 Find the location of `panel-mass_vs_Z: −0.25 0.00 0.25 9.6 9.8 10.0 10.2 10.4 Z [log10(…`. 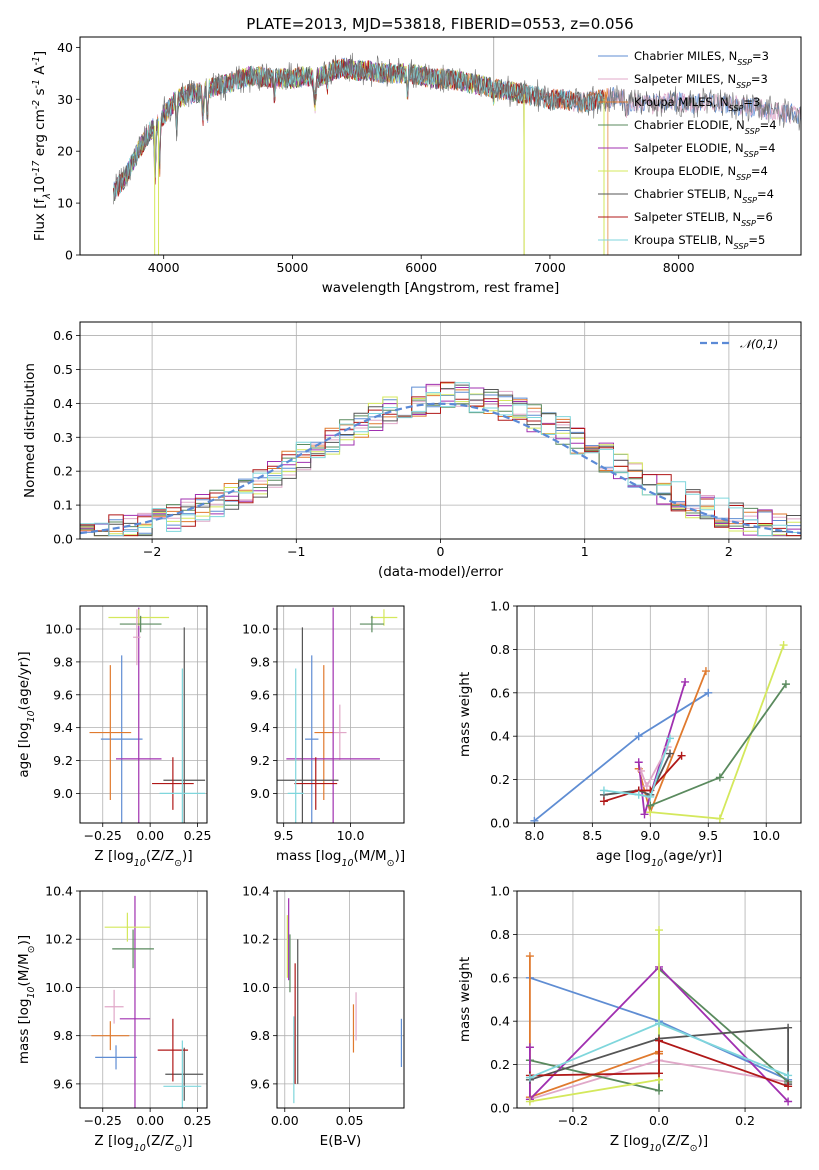

panel-mass_vs_Z: −0.25 0.00 0.25 9.6 9.8 10.0 10.2 10.4 Z [log10(… is located at coordinates (113, 1019).